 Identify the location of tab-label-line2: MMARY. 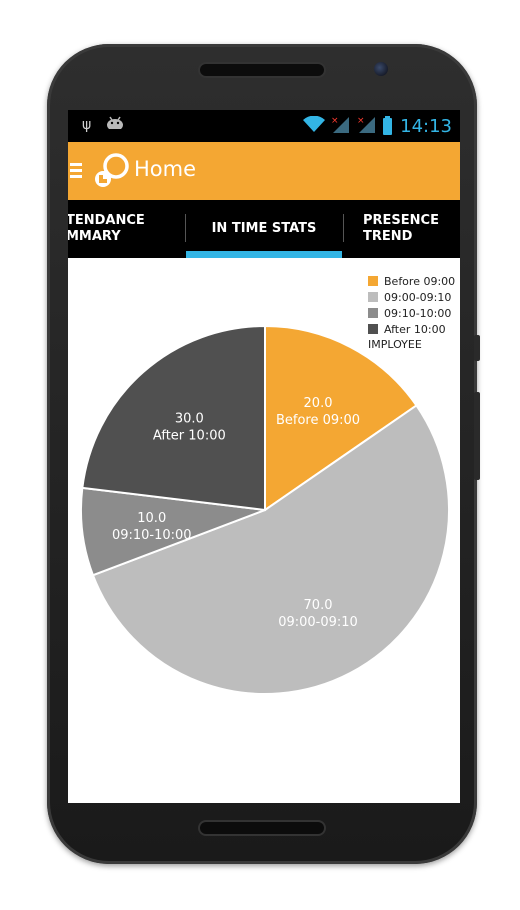
(94, 236).